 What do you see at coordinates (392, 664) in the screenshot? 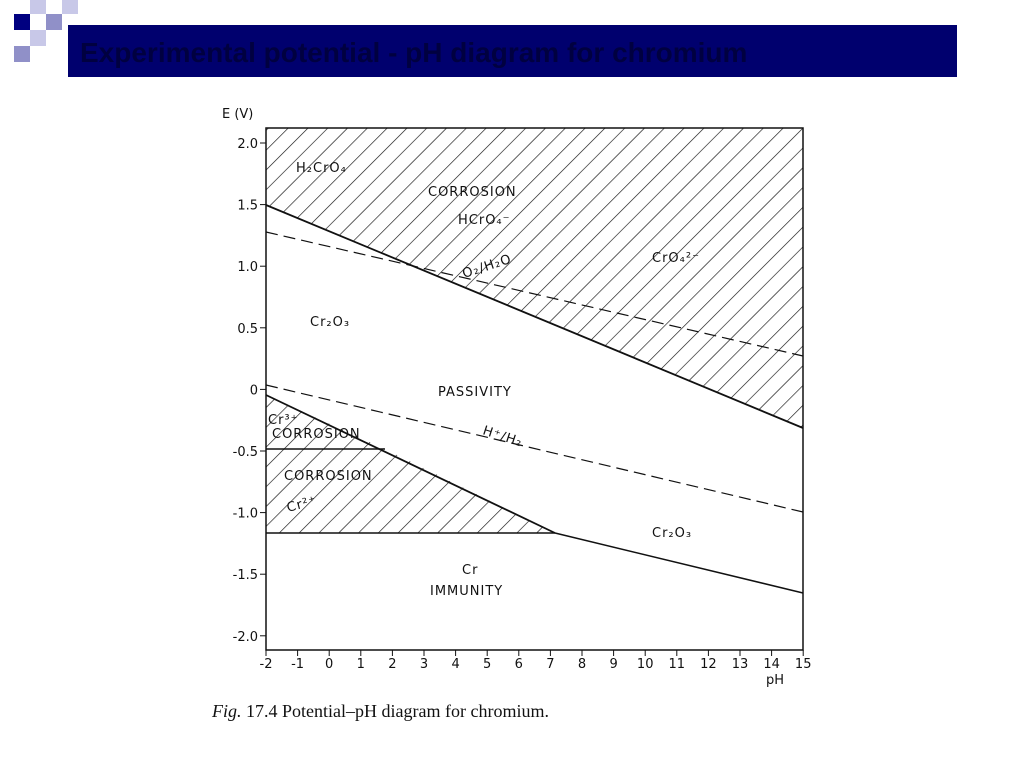
I see `x-tick-label: 2` at bounding box center [392, 664].